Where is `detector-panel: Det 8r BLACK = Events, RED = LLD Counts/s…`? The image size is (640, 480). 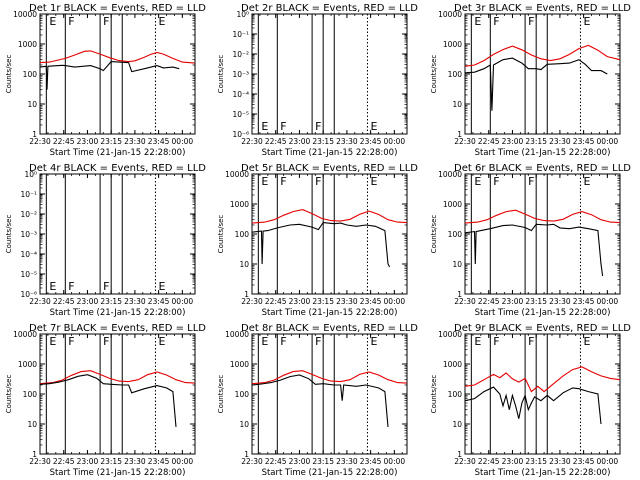 detector-panel: Det 8r BLACK = Events, RED = LLD Counts/s… is located at coordinates (317, 400).